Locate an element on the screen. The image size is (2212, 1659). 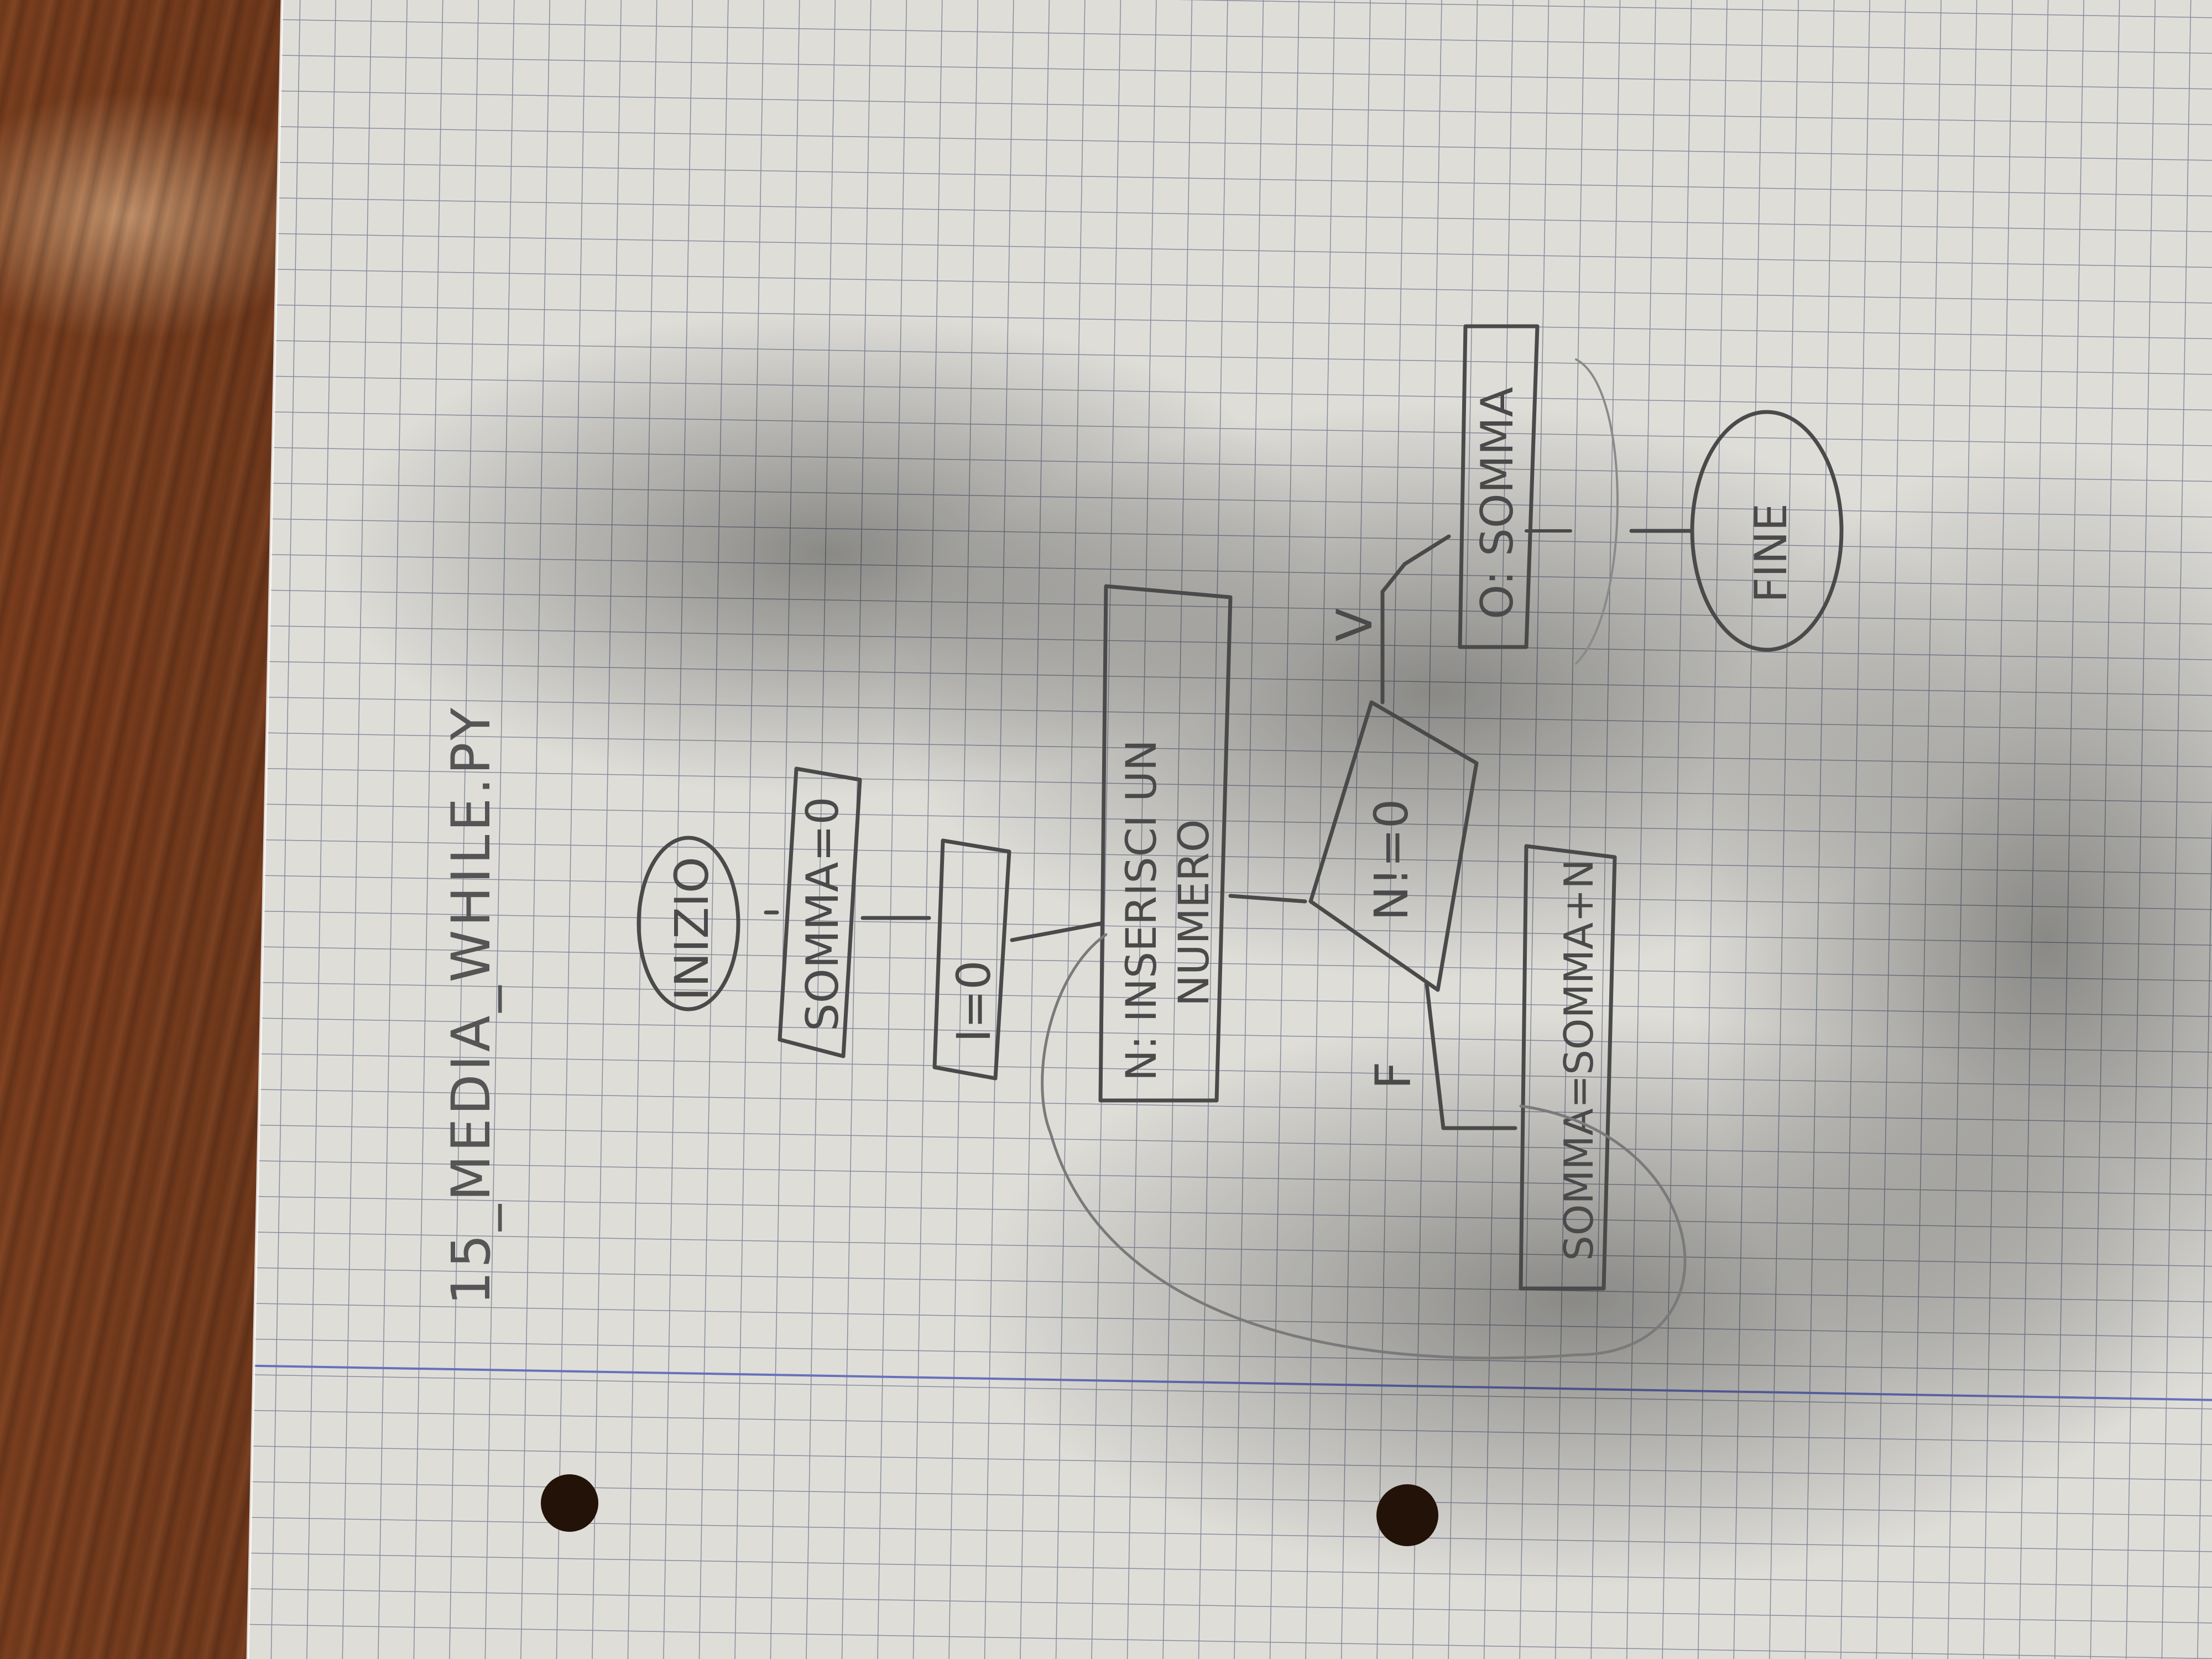
binder-hole-top is located at coordinates (570, 1503).